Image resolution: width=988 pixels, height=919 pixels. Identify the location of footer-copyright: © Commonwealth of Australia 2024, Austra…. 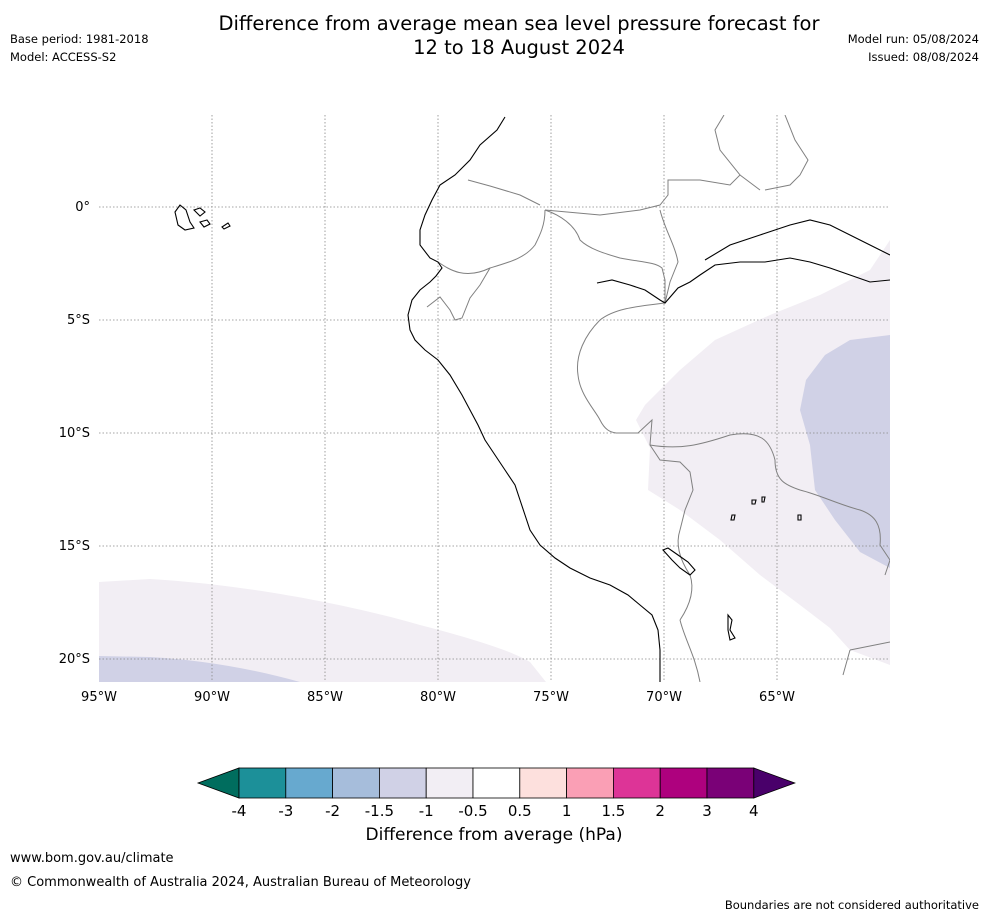
(240, 882).